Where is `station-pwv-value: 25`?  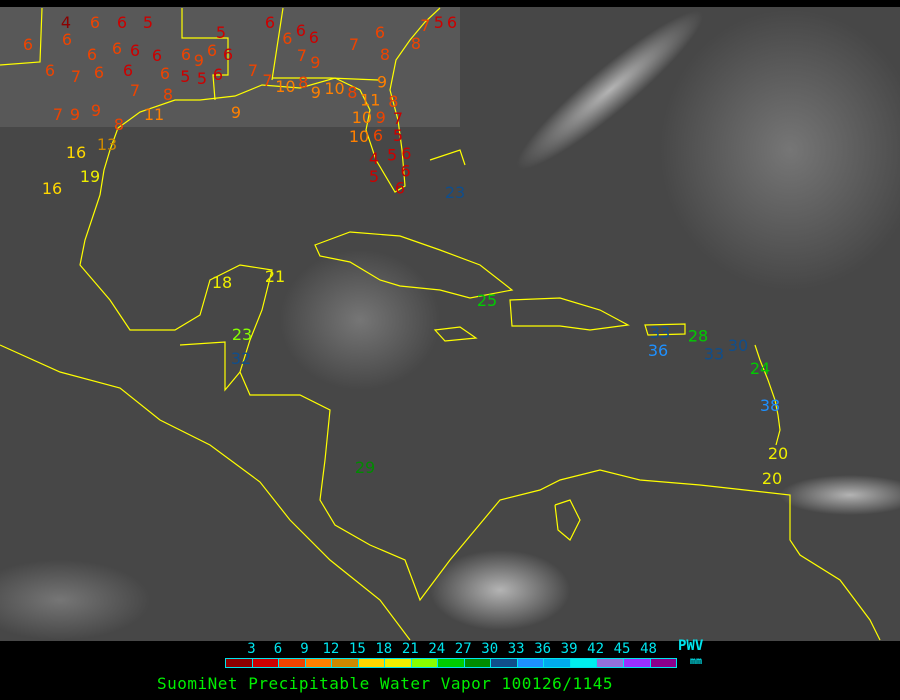
station-pwv-value: 25 is located at coordinates (487, 300).